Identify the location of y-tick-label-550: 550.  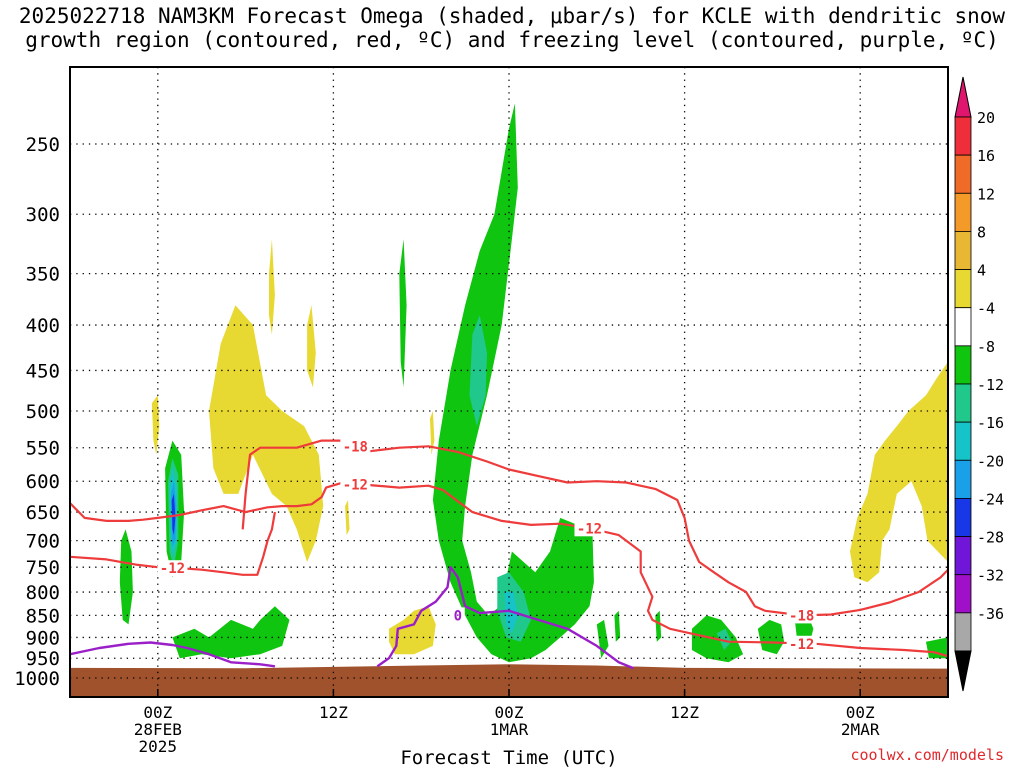
(43, 449).